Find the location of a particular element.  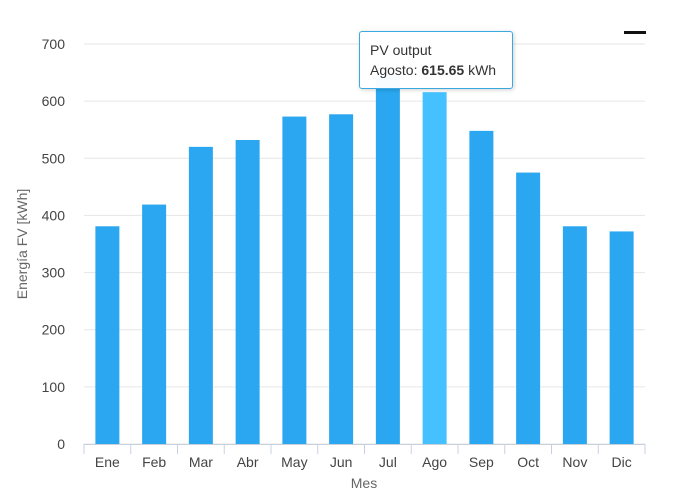

x-tick-label: Feb is located at coordinates (154, 462).